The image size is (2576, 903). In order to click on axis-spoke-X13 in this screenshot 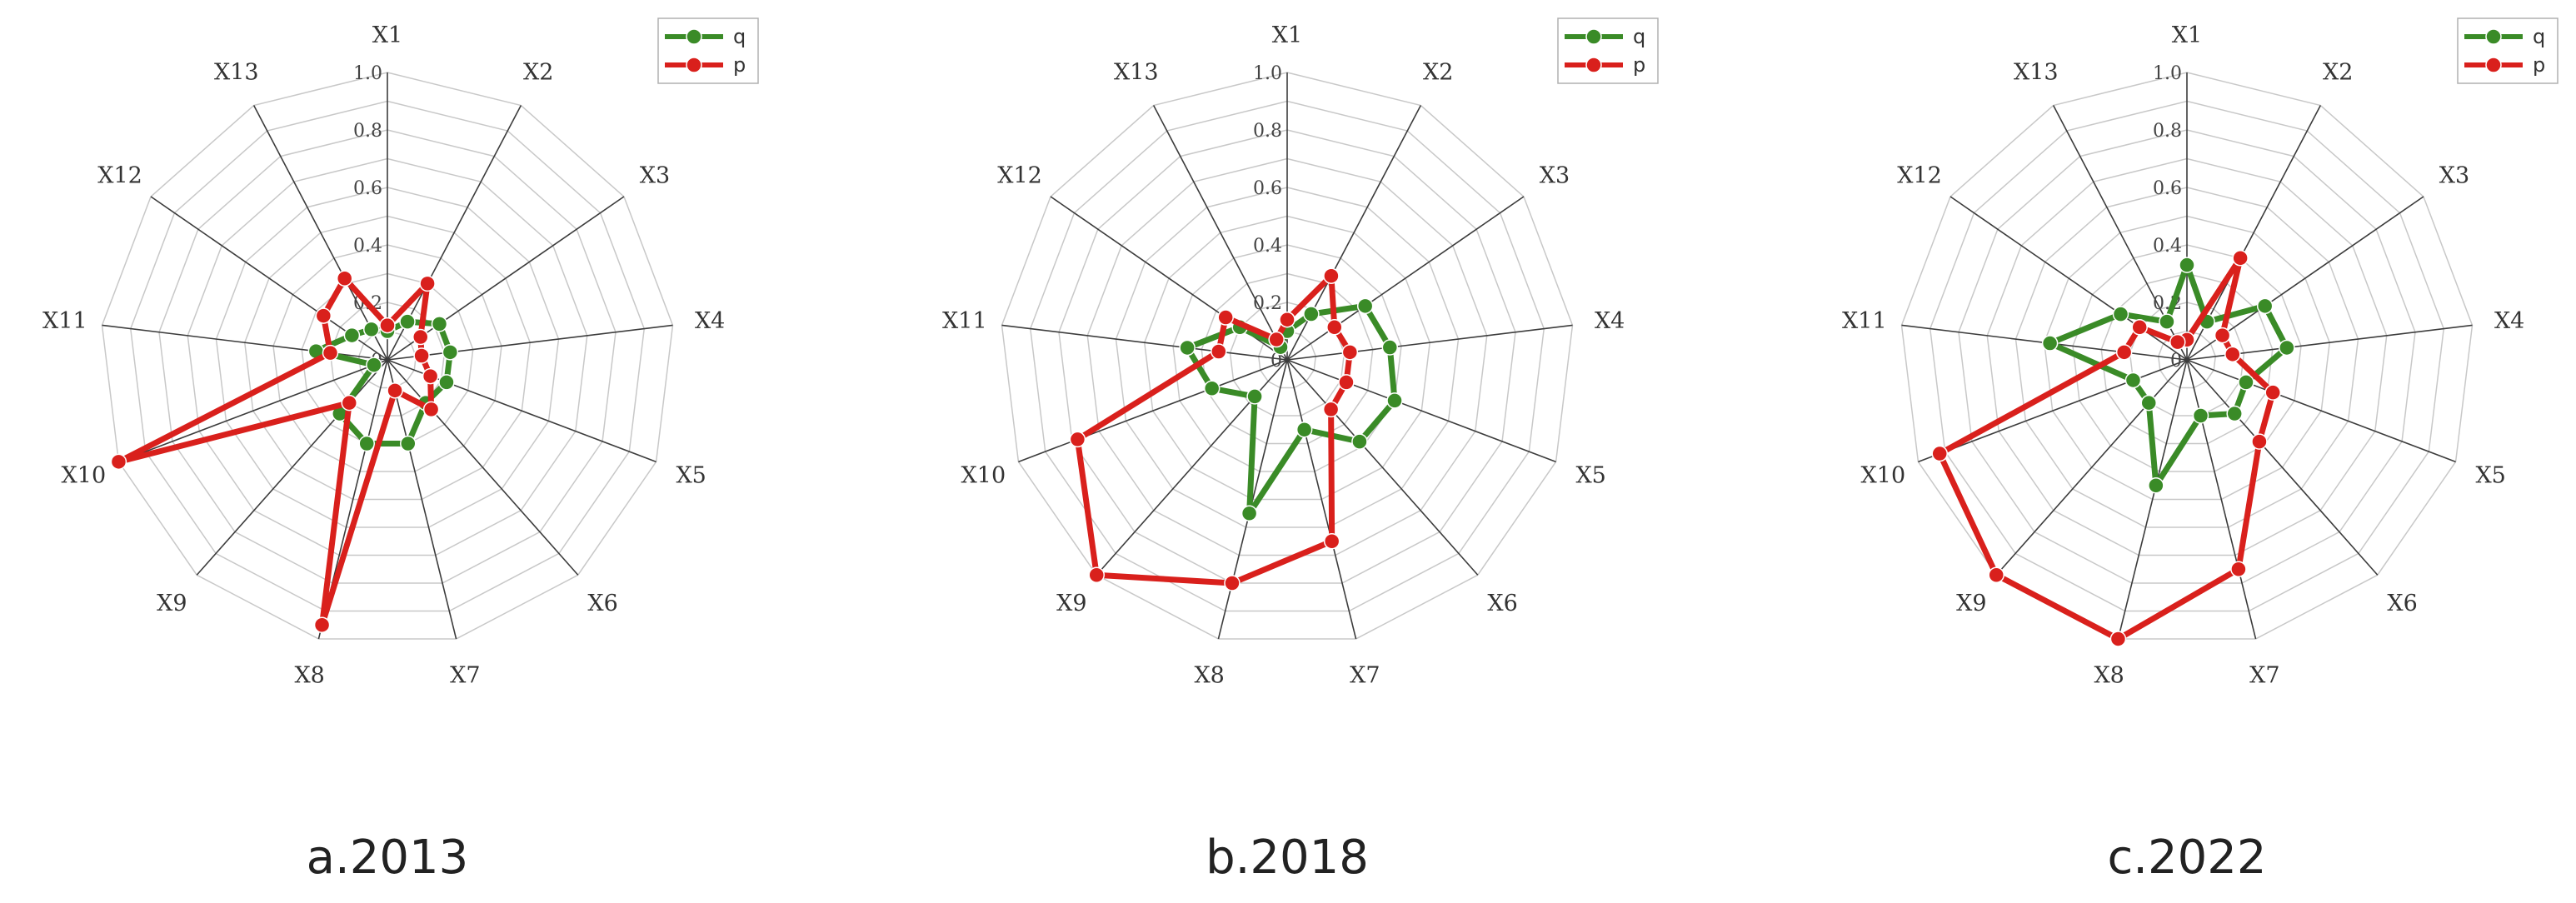, I will do `click(1220, 233)`.